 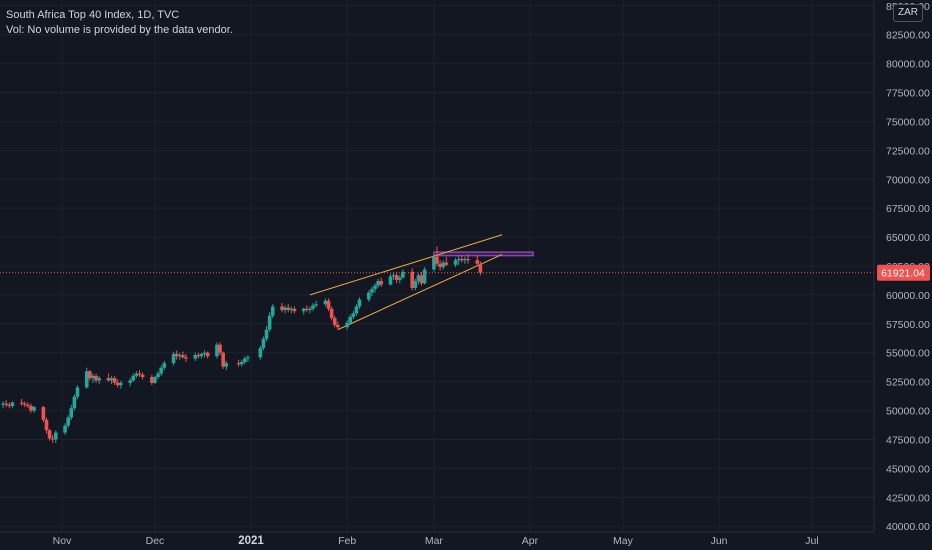 I want to click on time-tick-label: Apr, so click(x=530, y=541).